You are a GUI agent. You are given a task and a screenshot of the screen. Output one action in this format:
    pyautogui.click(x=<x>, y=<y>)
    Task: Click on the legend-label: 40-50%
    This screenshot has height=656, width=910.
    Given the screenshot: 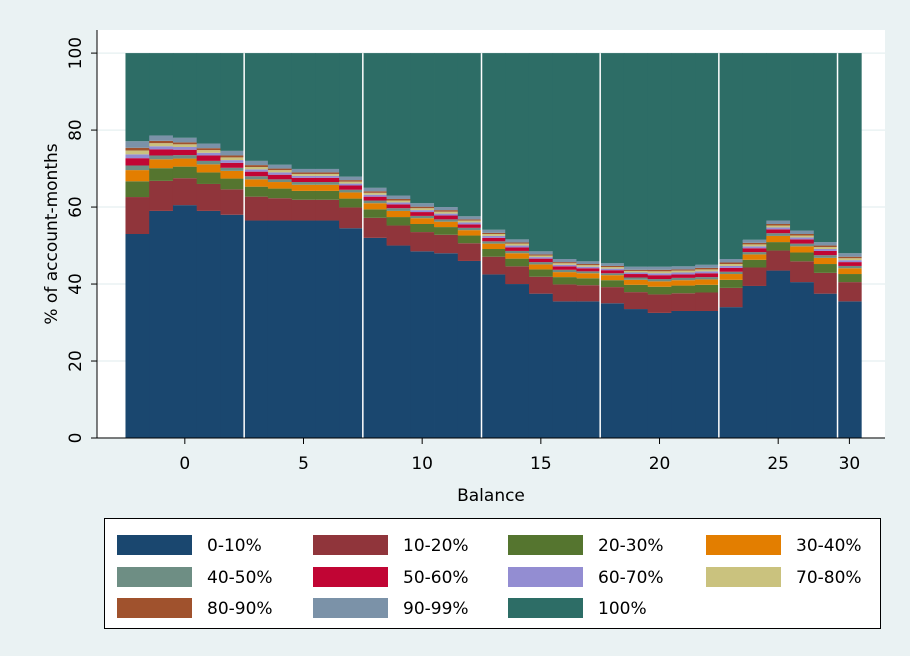 What is the action you would take?
    pyautogui.click(x=240, y=578)
    